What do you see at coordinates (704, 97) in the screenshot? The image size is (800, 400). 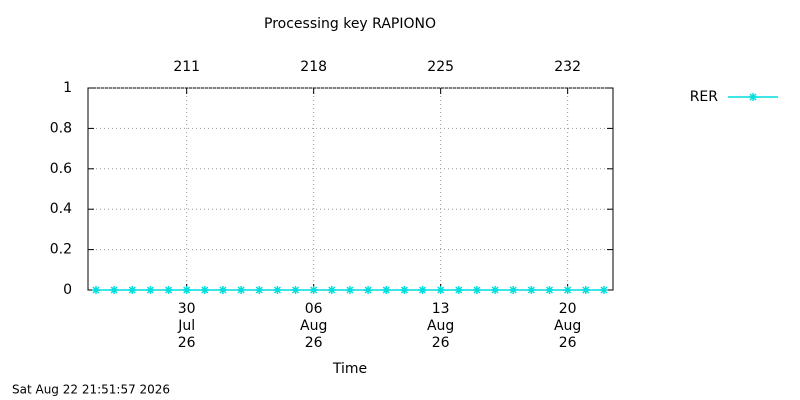 I see `legend-label: RER` at bounding box center [704, 97].